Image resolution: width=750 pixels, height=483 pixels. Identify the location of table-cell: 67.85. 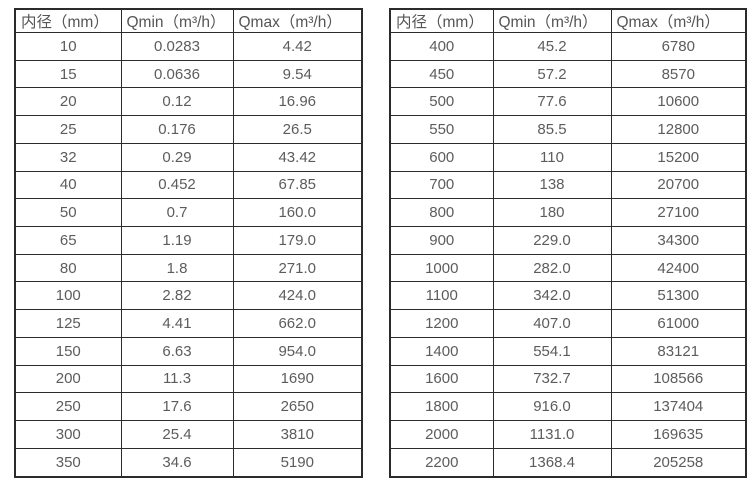
(297, 185).